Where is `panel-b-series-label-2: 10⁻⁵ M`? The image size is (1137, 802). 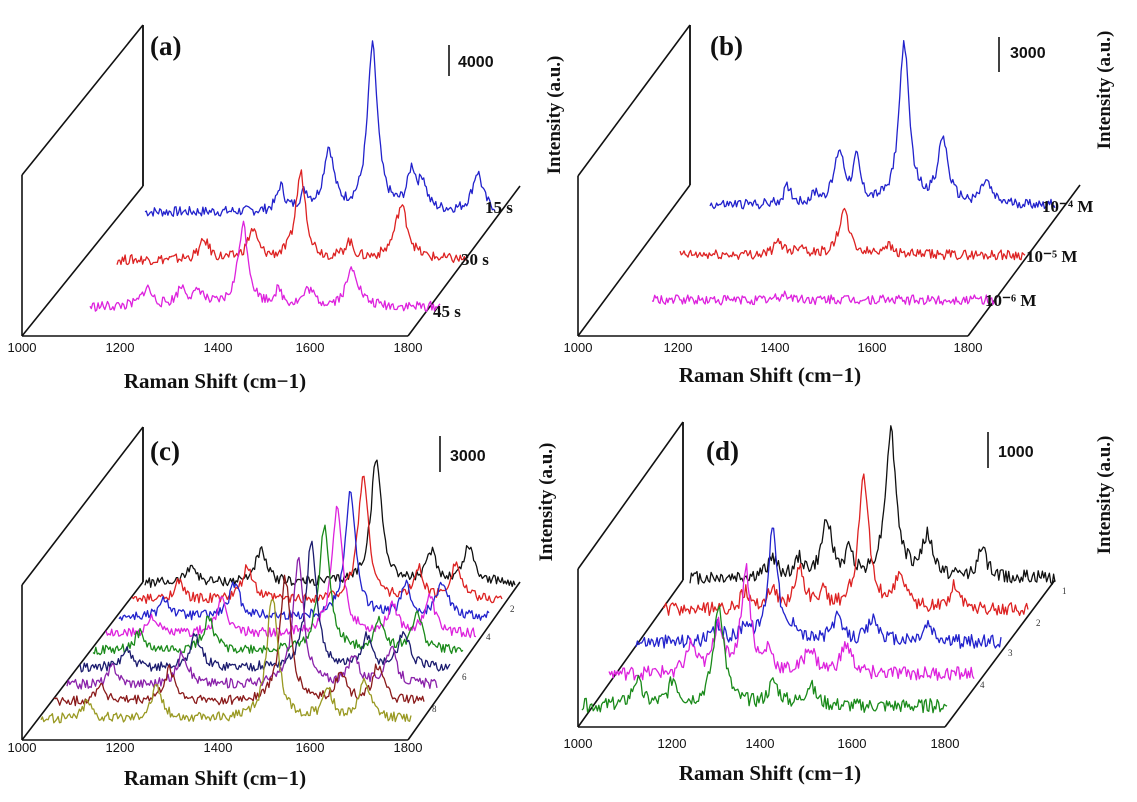
panel-b-series-label-2: 10⁻⁵ M is located at coordinates (1051, 256).